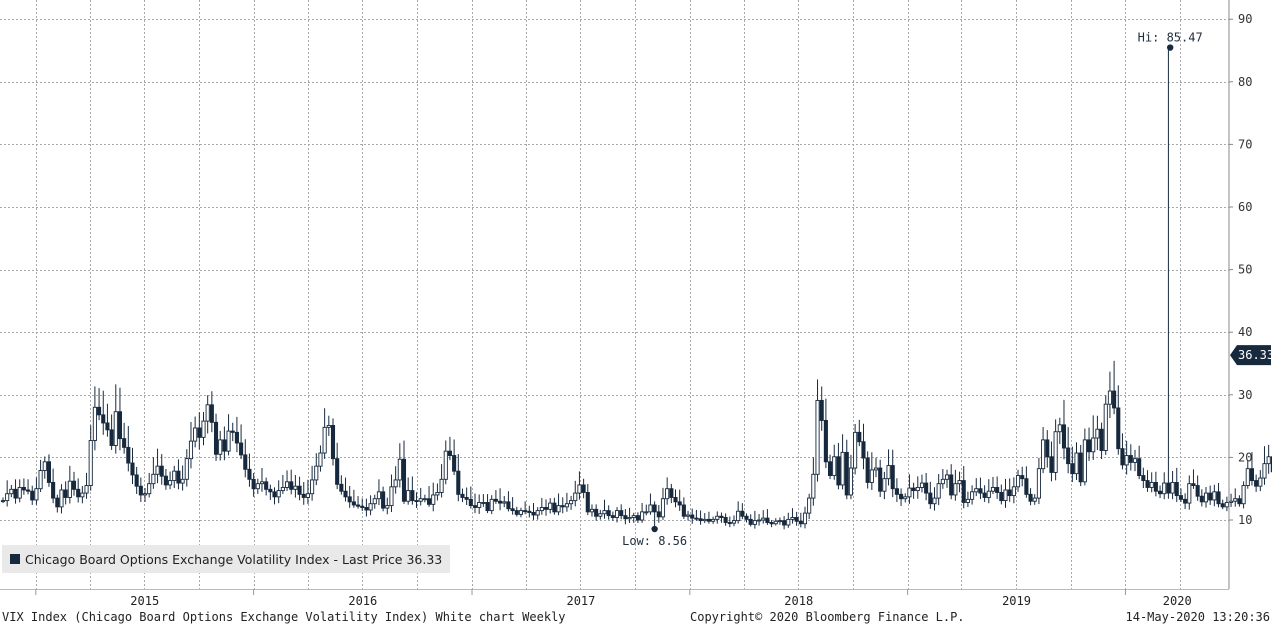 Image resolution: width=1272 pixels, height=627 pixels. What do you see at coordinates (1198, 617) in the screenshot?
I see `footer-timestamp: 14-May-2020 13:20:36` at bounding box center [1198, 617].